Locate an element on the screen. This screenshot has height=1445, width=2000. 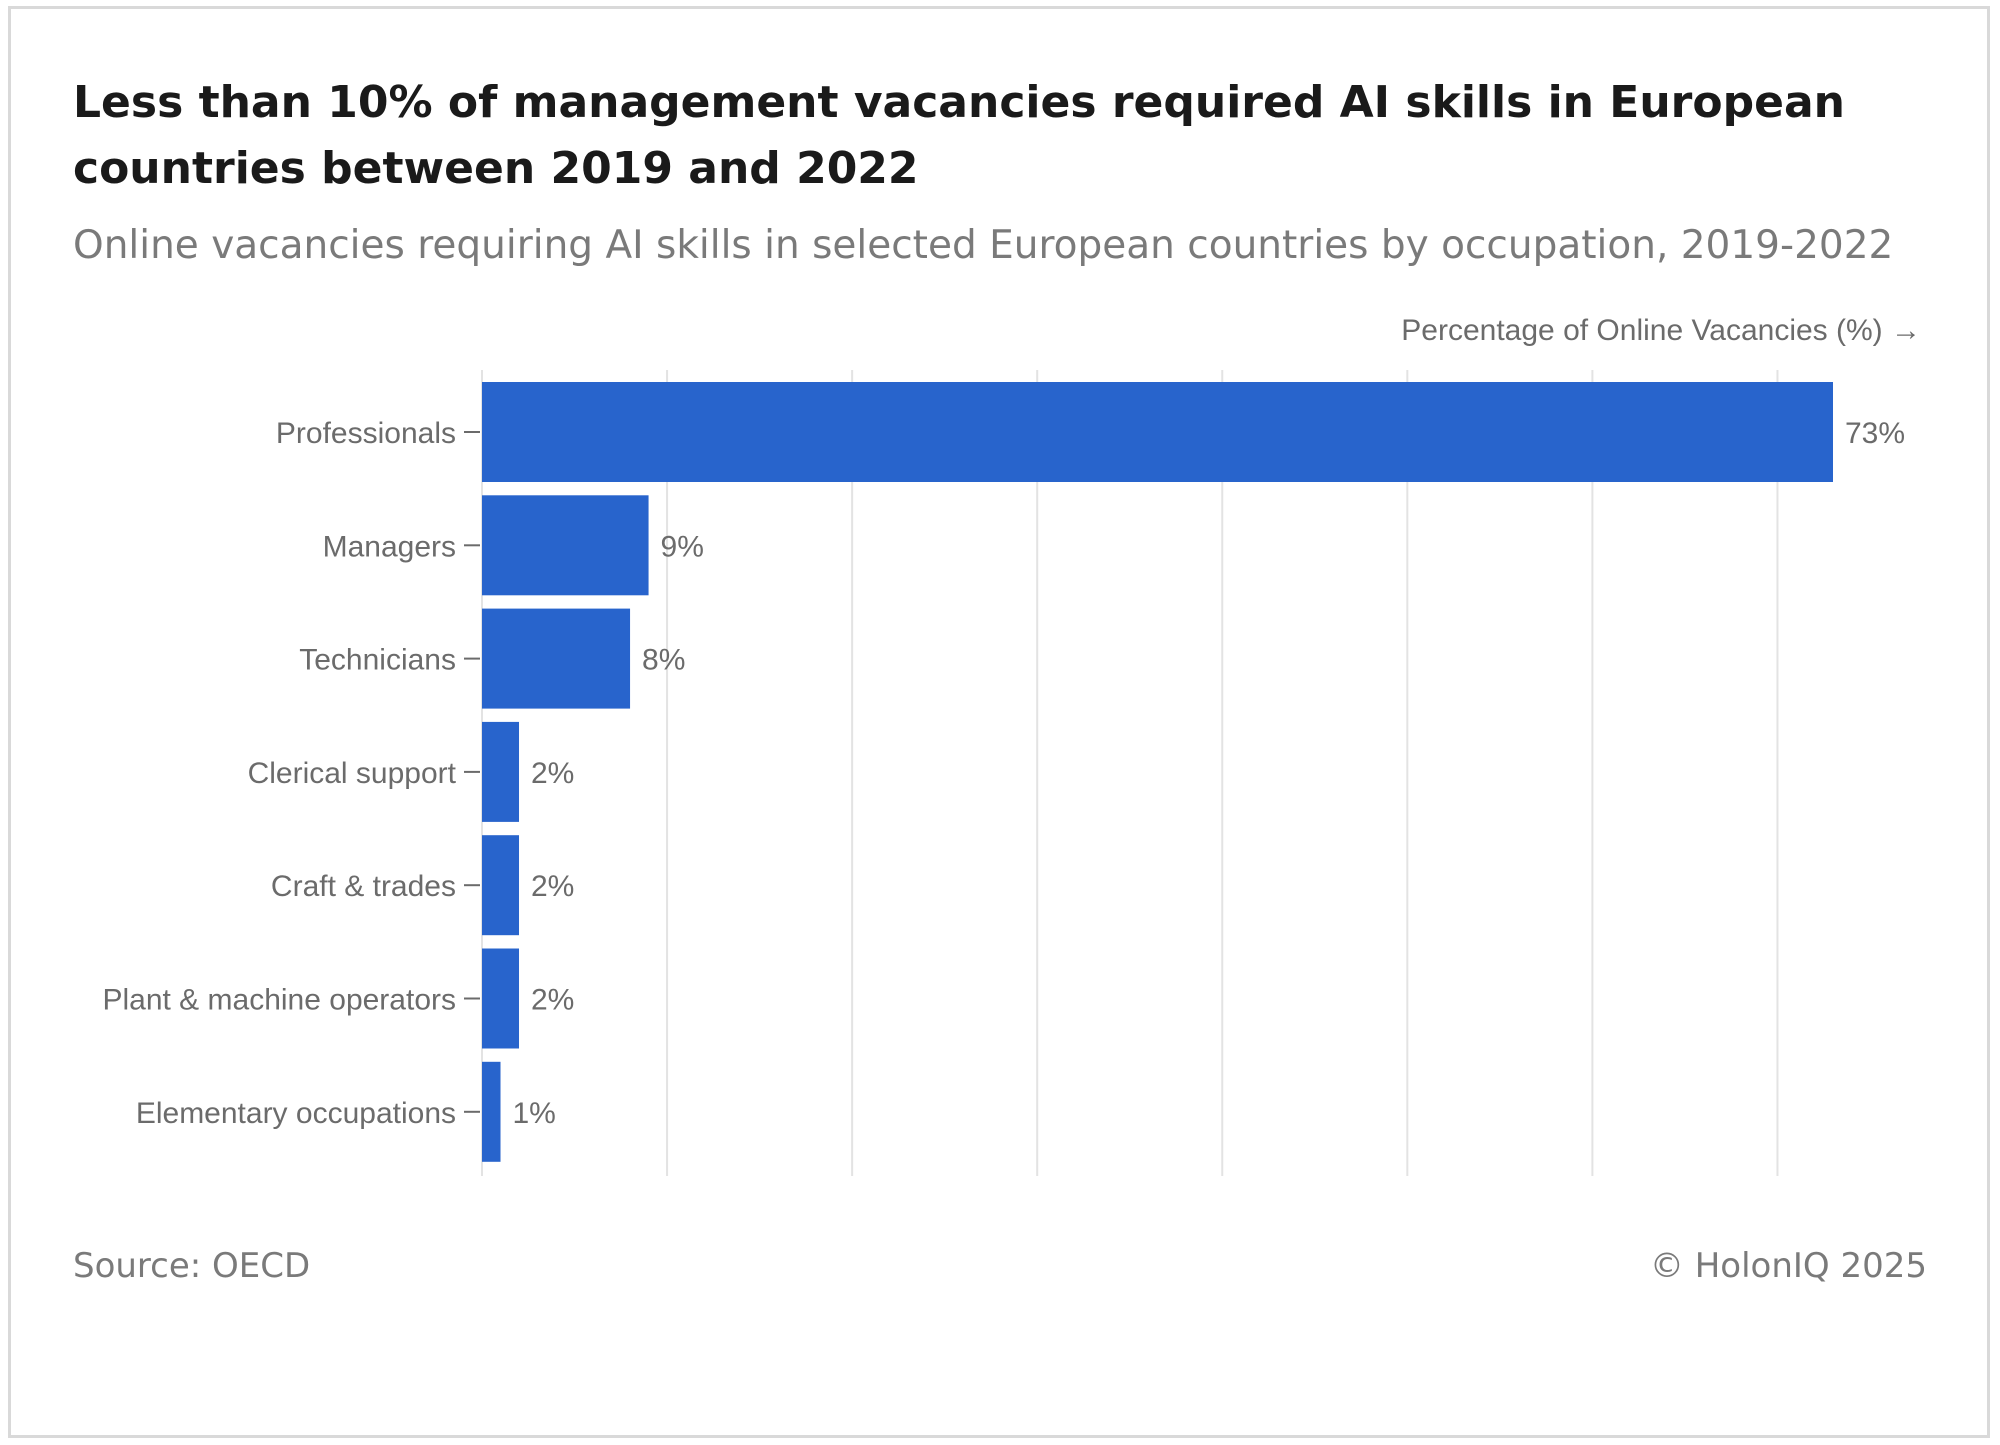
data-label: 1% is located at coordinates (534, 1113).